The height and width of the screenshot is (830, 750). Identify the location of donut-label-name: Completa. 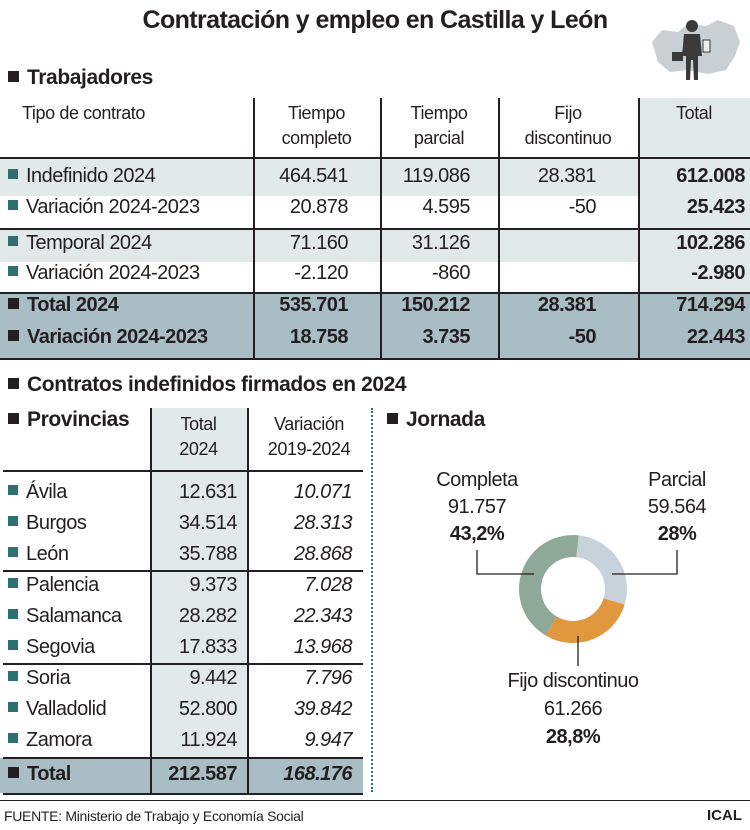
(477, 480).